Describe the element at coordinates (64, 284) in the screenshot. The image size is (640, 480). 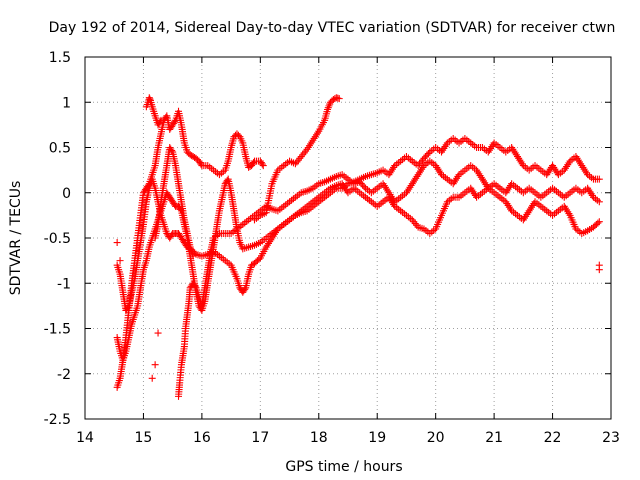
I see `y-tick-label: -1` at that location.